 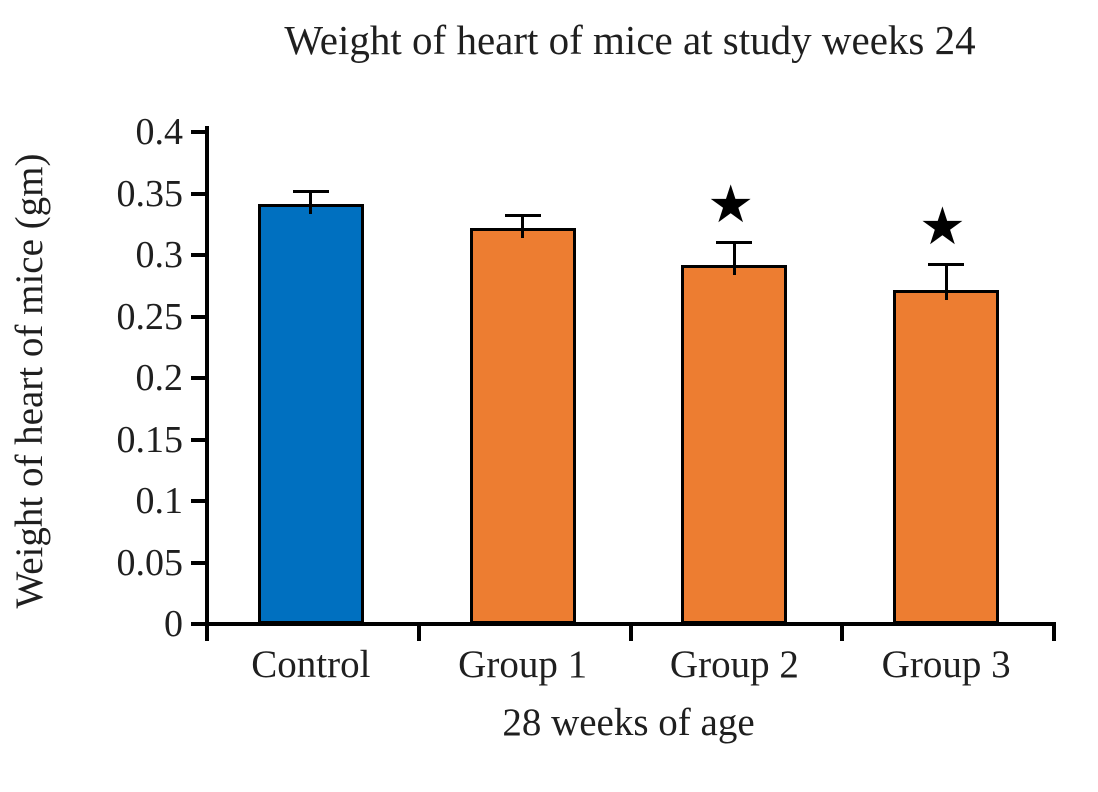 I want to click on y-tick-label: 0.2, so click(x=159, y=378).